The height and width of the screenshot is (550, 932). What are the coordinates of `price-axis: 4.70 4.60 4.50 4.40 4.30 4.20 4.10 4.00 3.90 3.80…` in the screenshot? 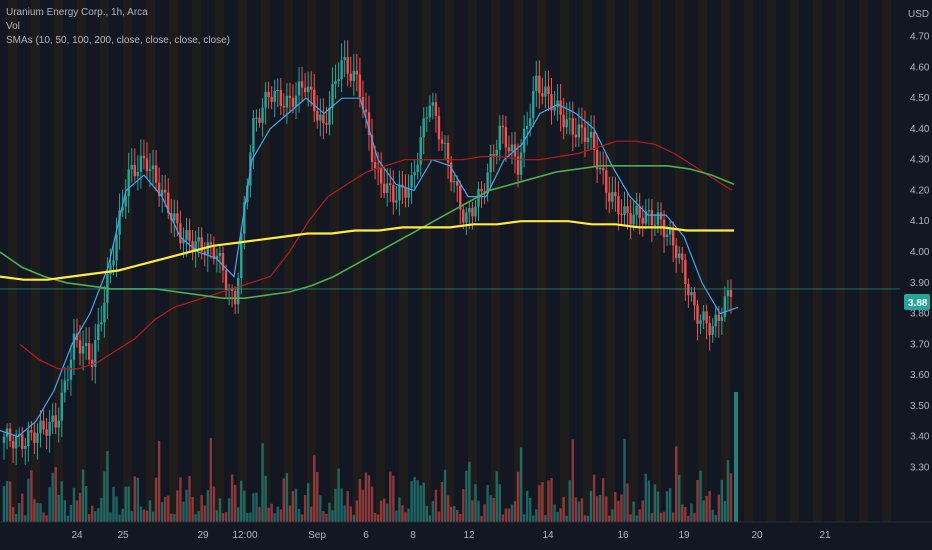 It's located at (920, 253).